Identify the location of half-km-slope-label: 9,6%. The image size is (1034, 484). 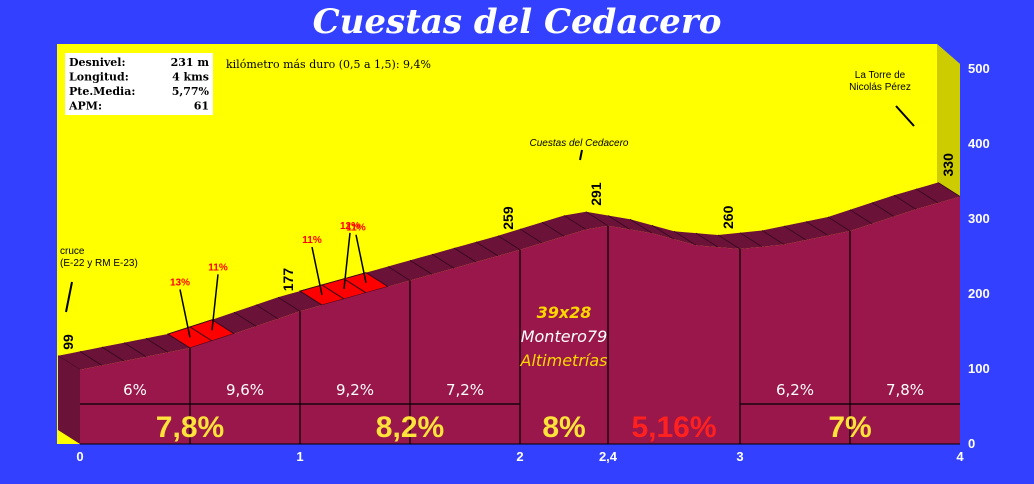
(245, 390).